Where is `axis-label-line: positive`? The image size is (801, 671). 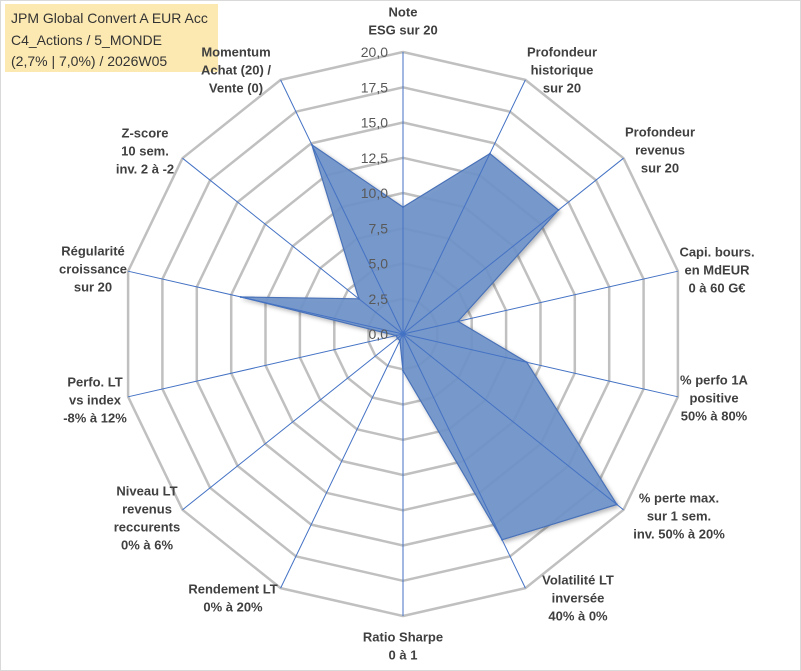
axis-label-line: positive is located at coordinates (713, 398).